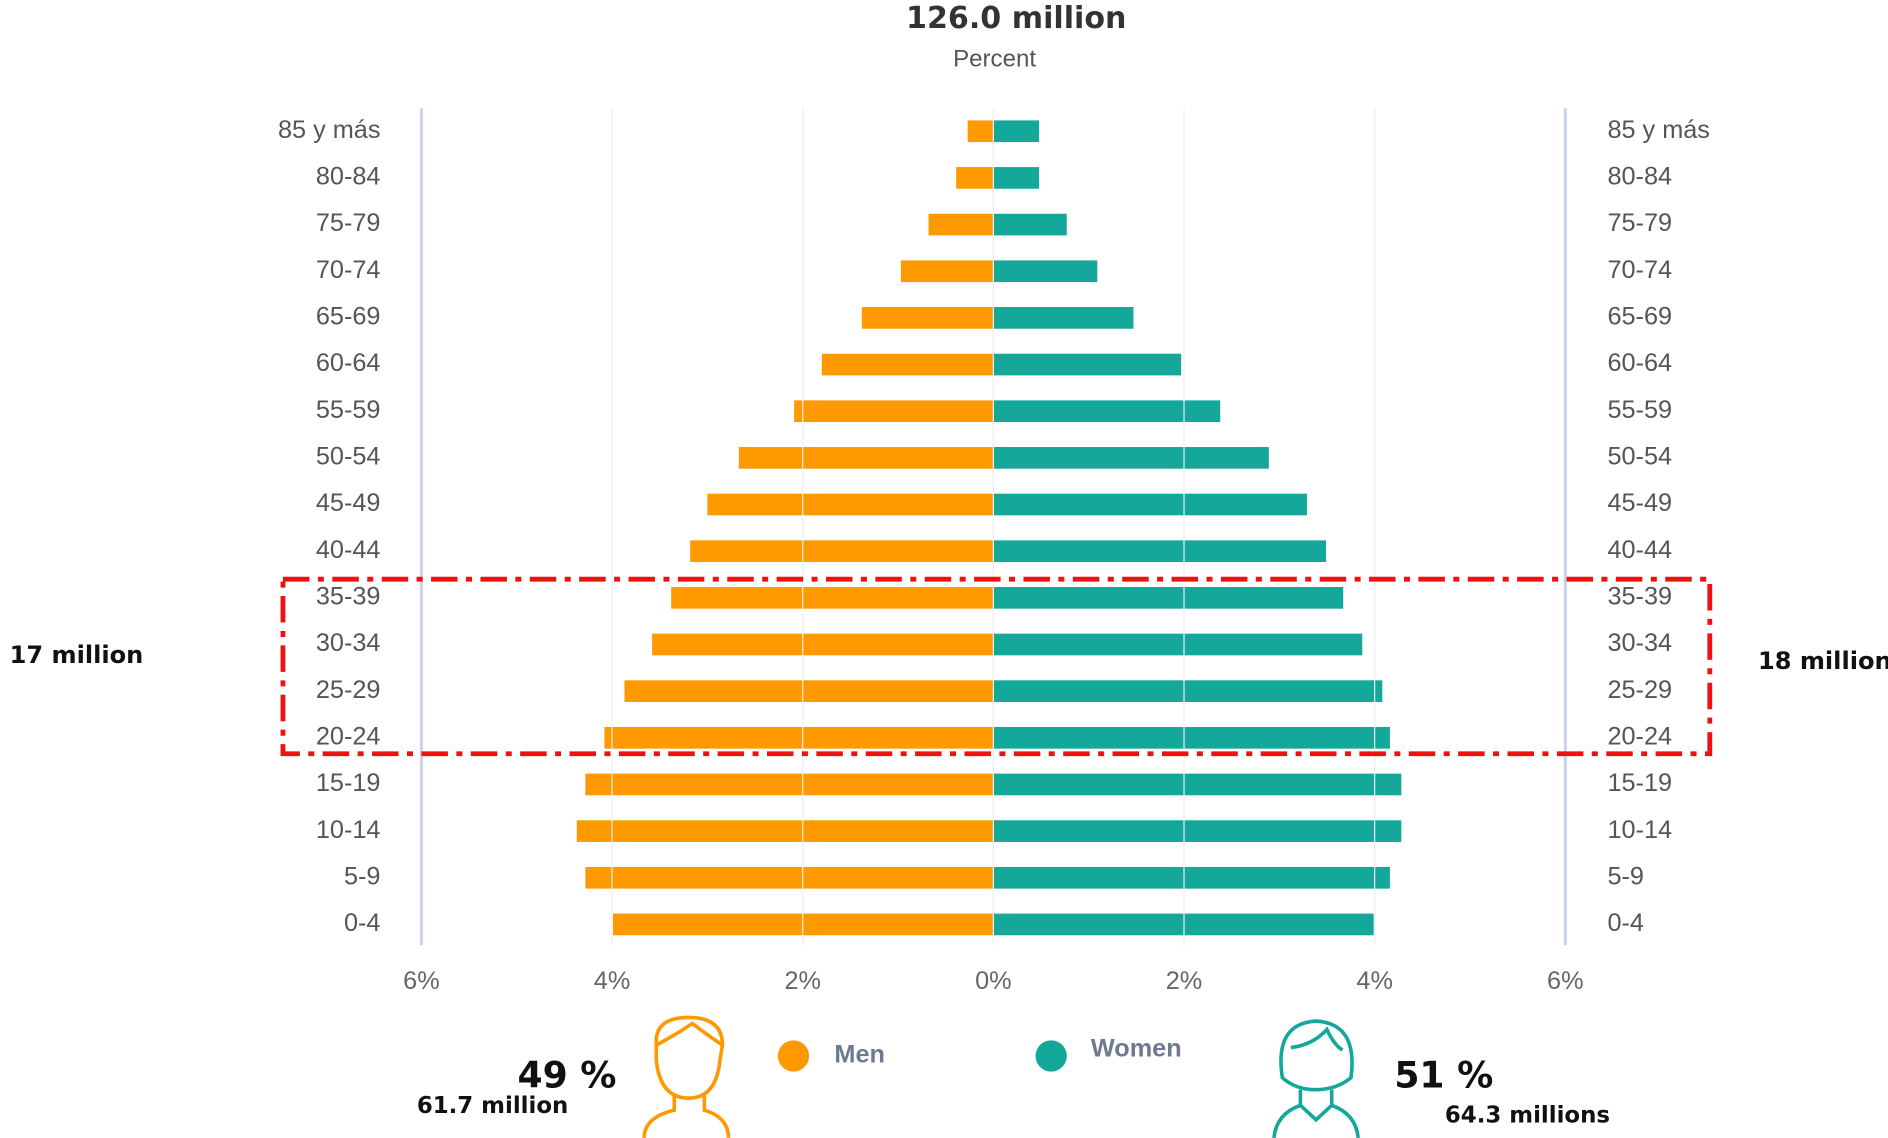  What do you see at coordinates (994, 59) in the screenshot?
I see `chart-subtitle: Percent` at bounding box center [994, 59].